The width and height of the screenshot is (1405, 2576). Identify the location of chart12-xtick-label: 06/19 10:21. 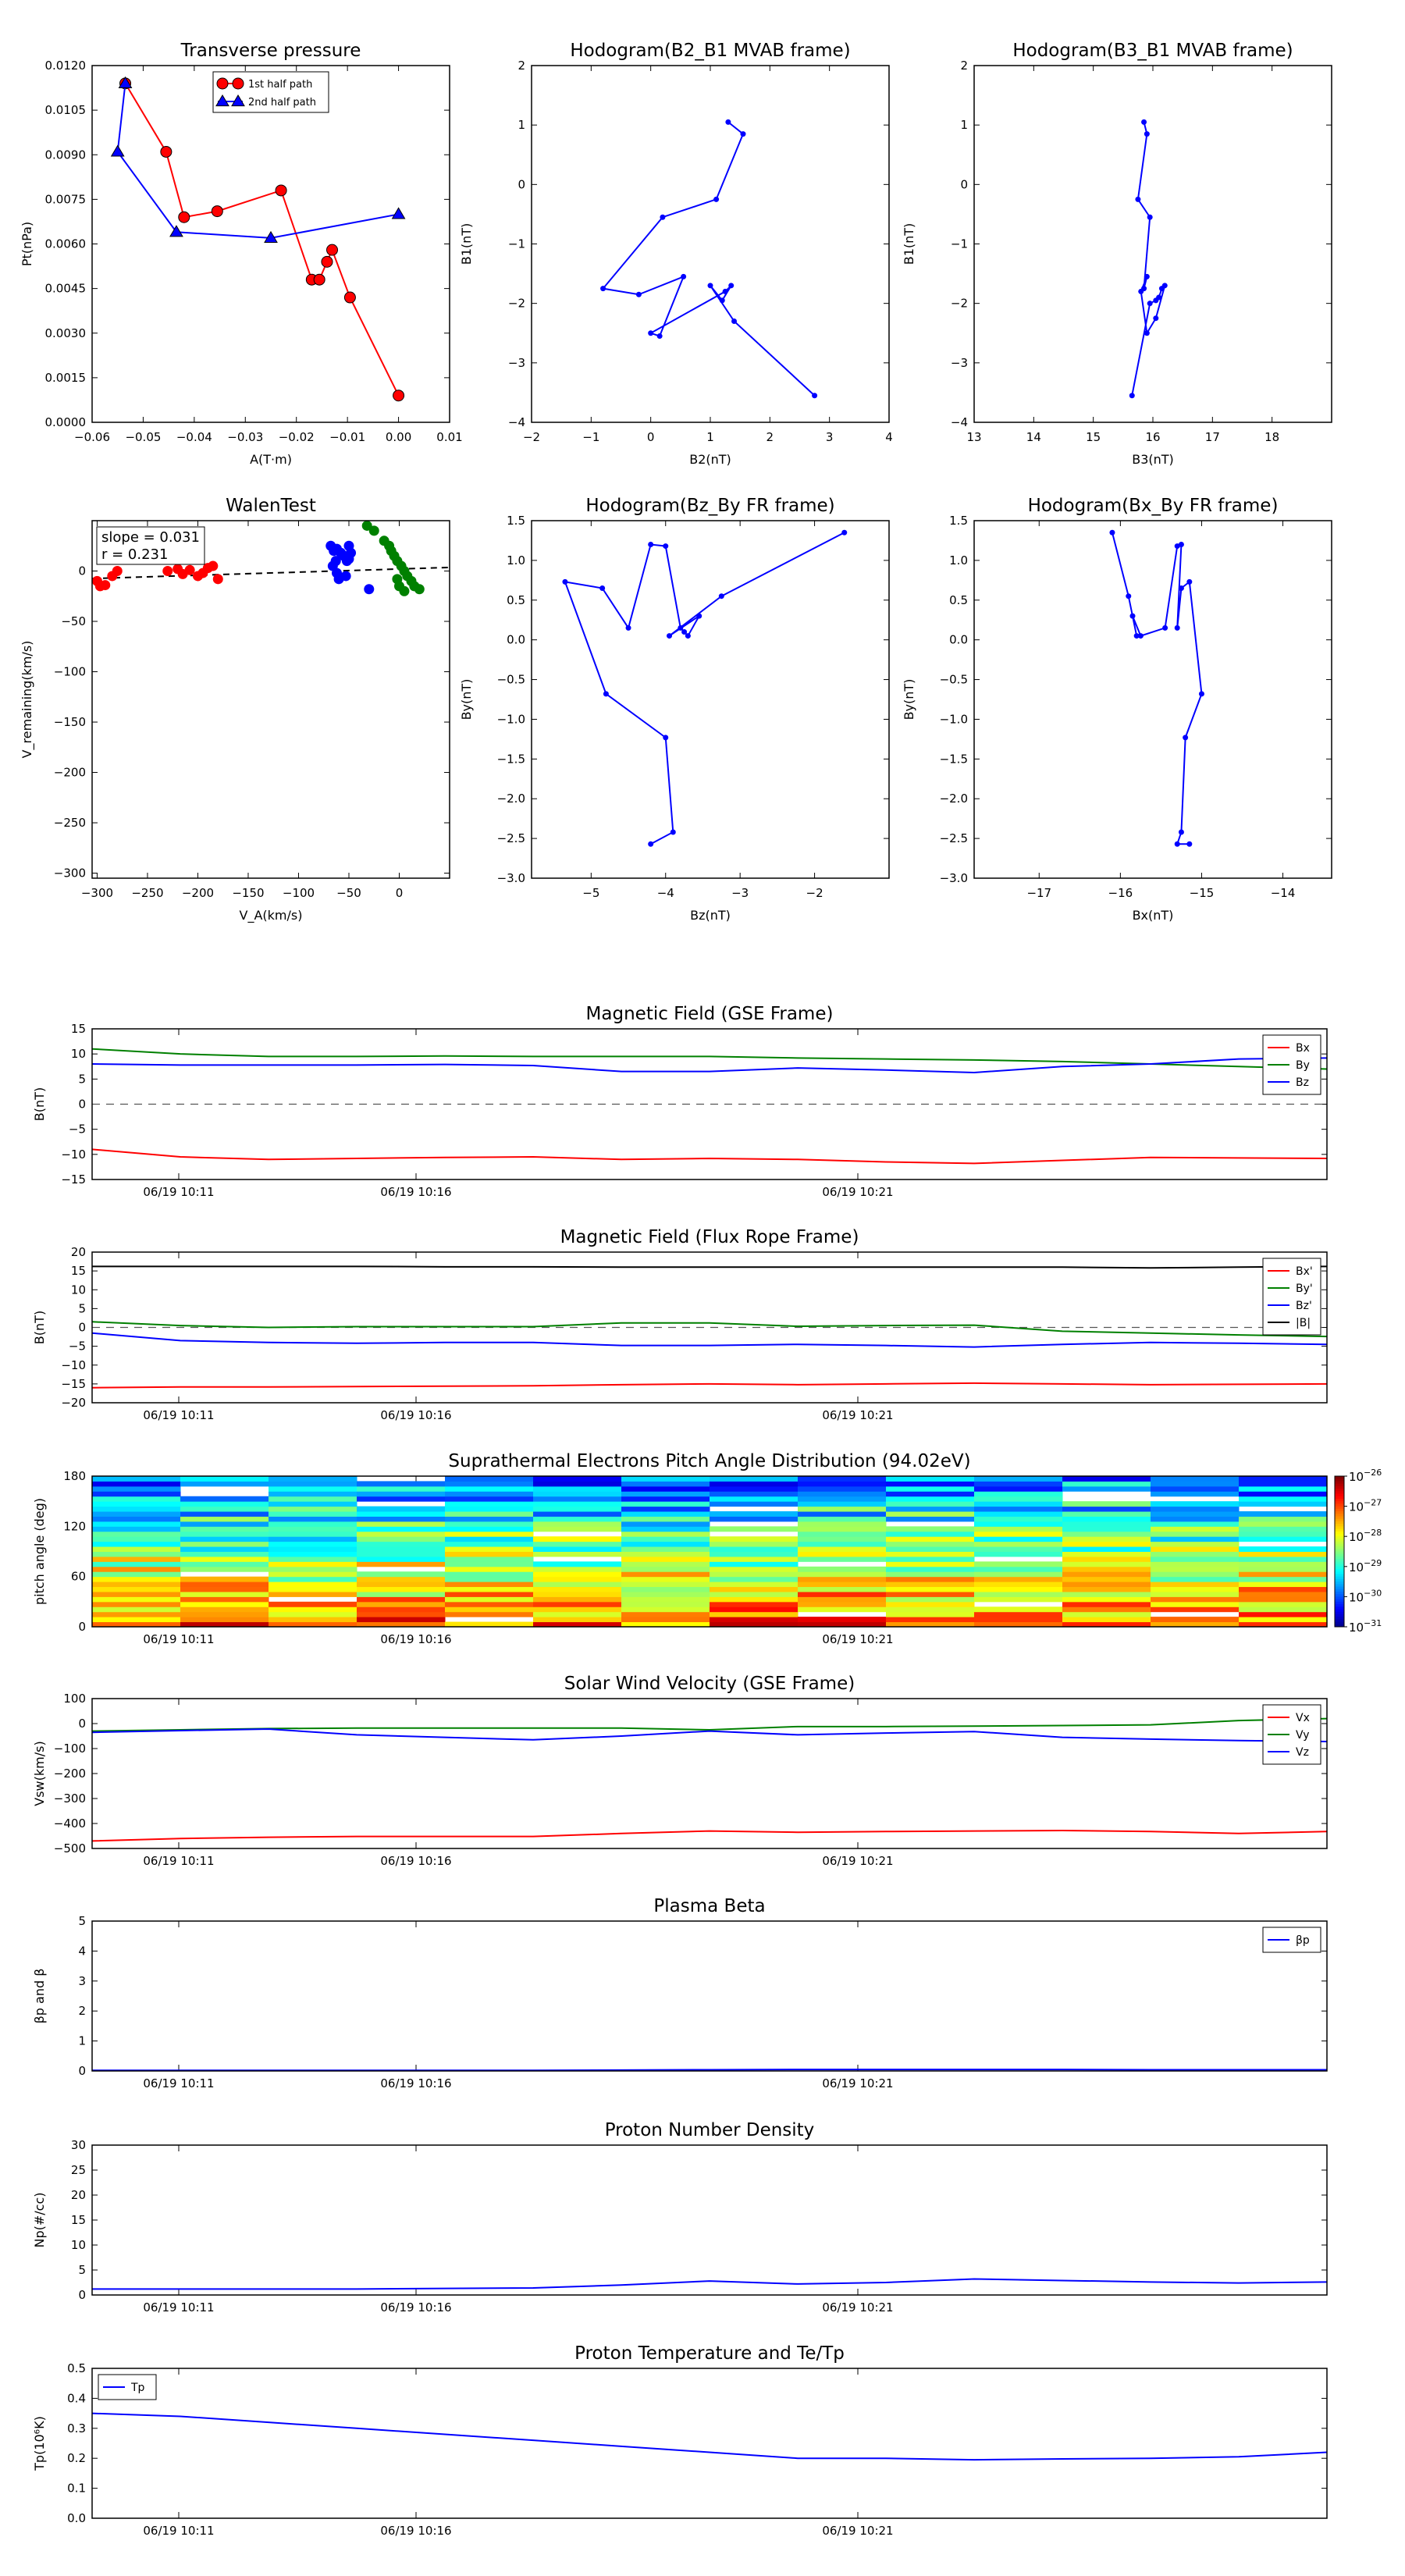
(858, 2531).